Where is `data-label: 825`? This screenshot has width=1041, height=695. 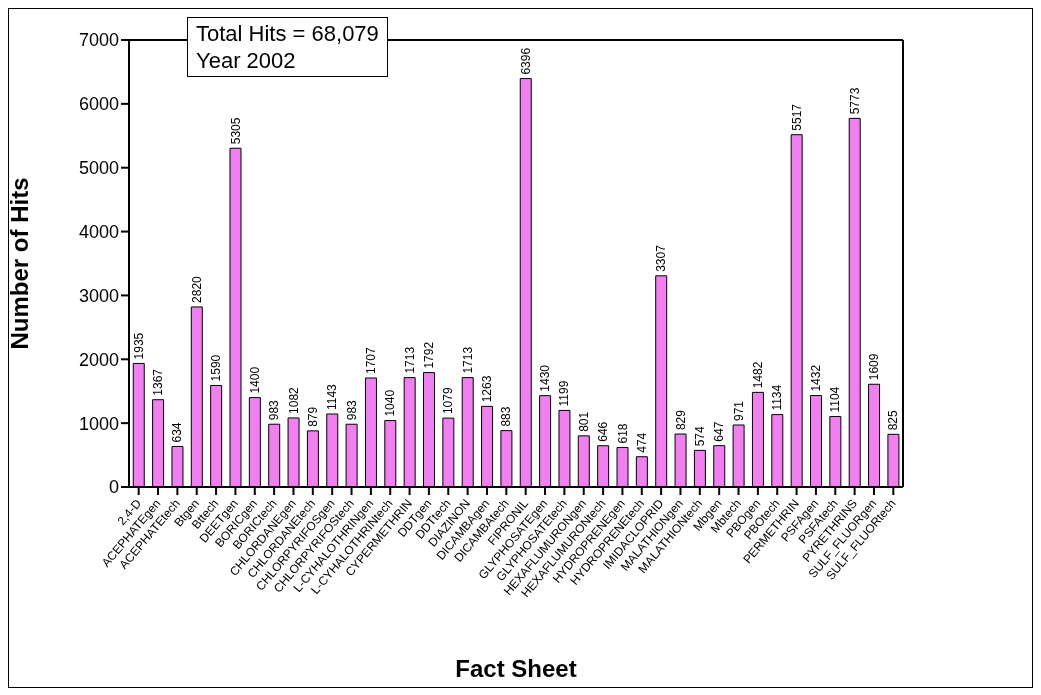 data-label: 825 is located at coordinates (893, 420).